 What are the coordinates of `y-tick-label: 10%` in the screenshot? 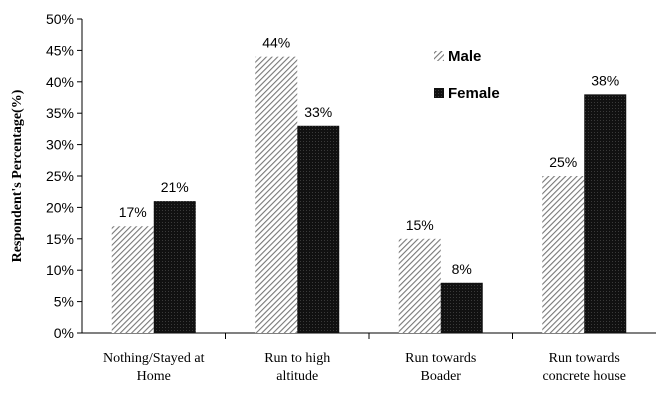 It's located at (60, 270).